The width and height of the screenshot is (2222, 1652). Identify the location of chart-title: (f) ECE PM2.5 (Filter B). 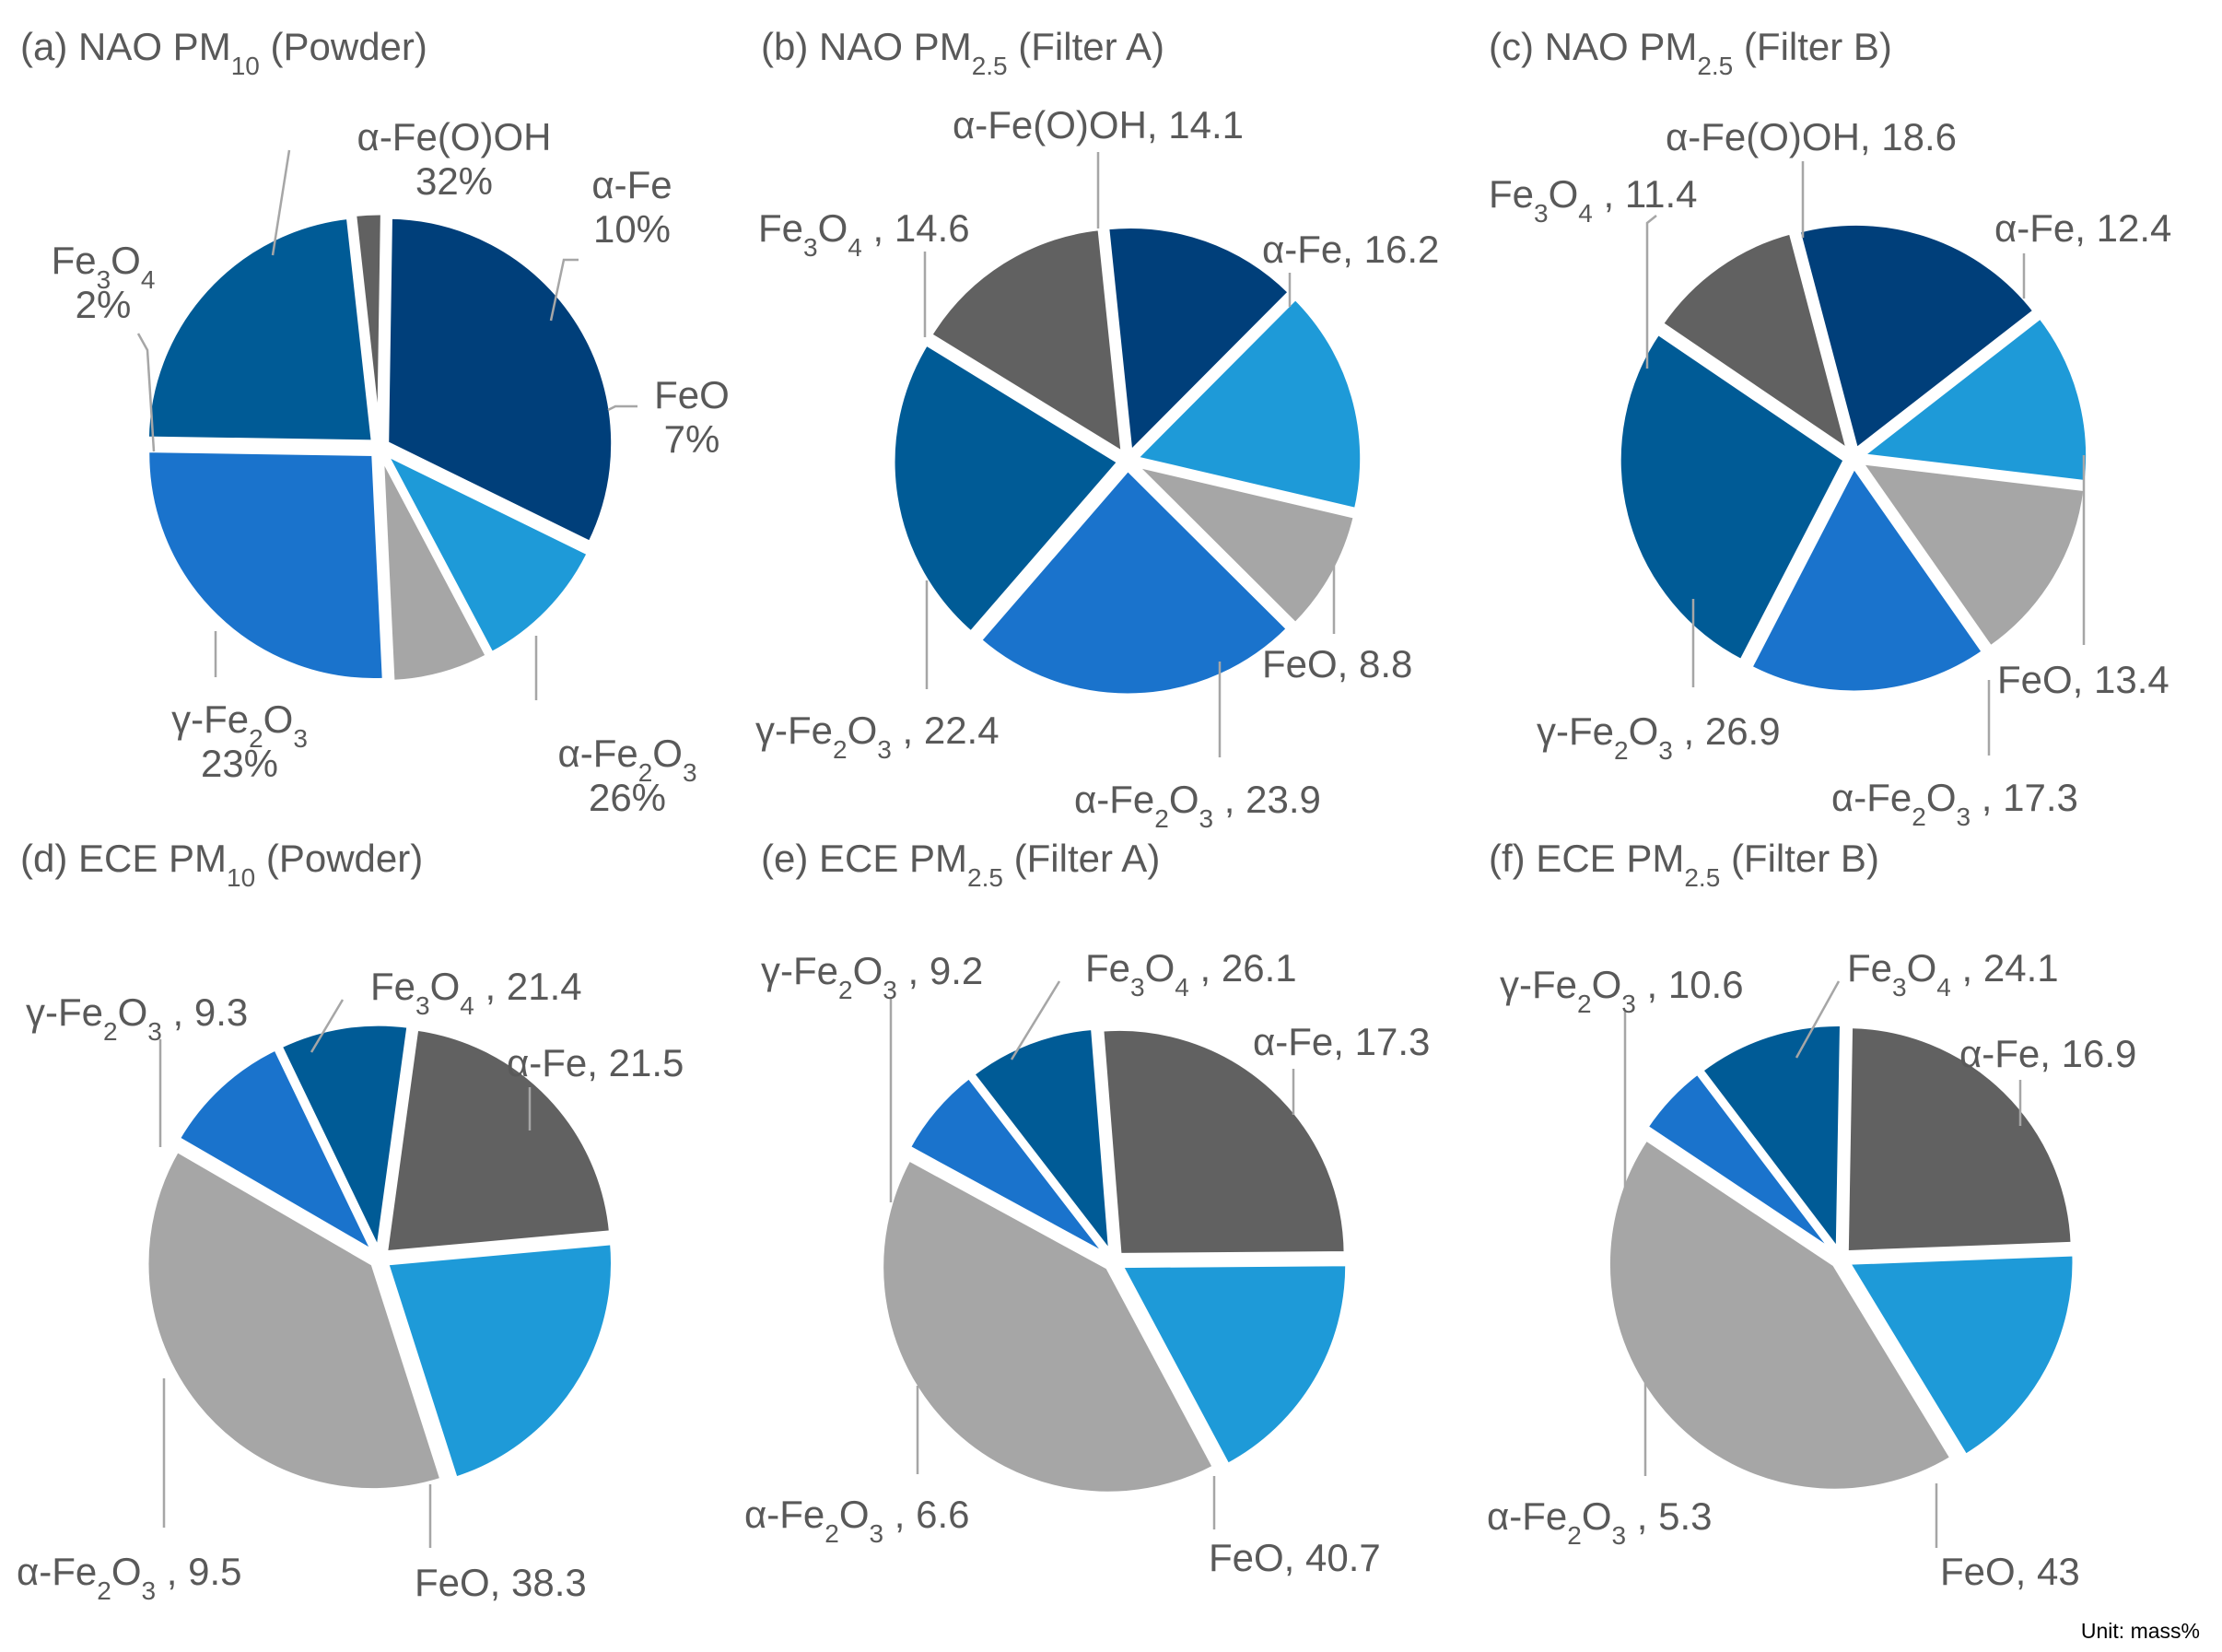
(1684, 864).